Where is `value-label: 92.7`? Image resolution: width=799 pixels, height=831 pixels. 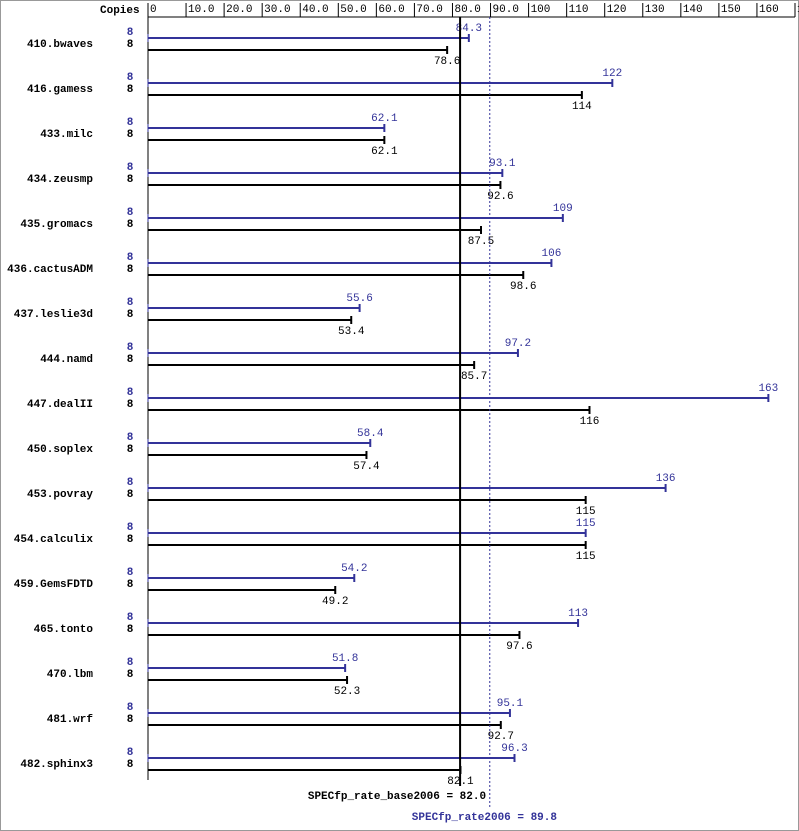 value-label: 92.7 is located at coordinates (501, 737).